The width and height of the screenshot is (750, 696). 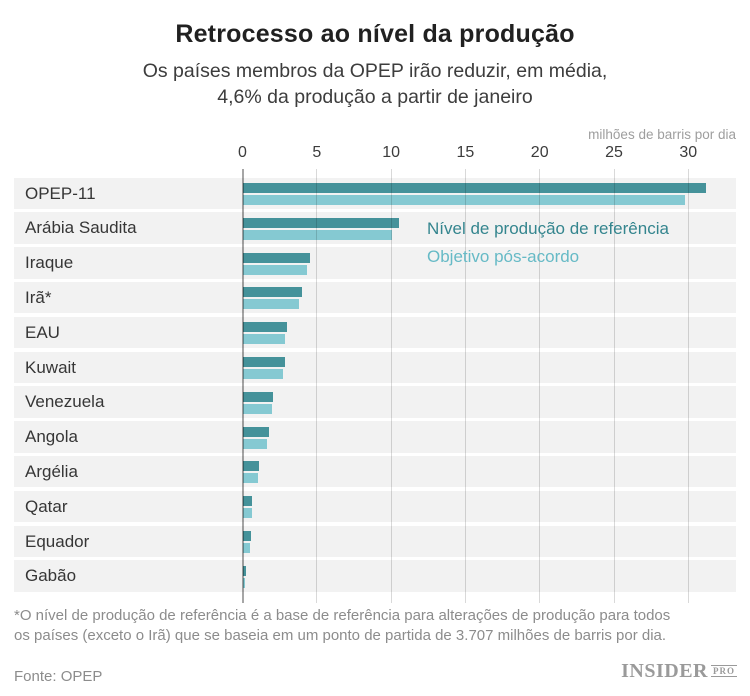 I want to click on source-label: Fonte: OPEP, so click(x=58, y=676).